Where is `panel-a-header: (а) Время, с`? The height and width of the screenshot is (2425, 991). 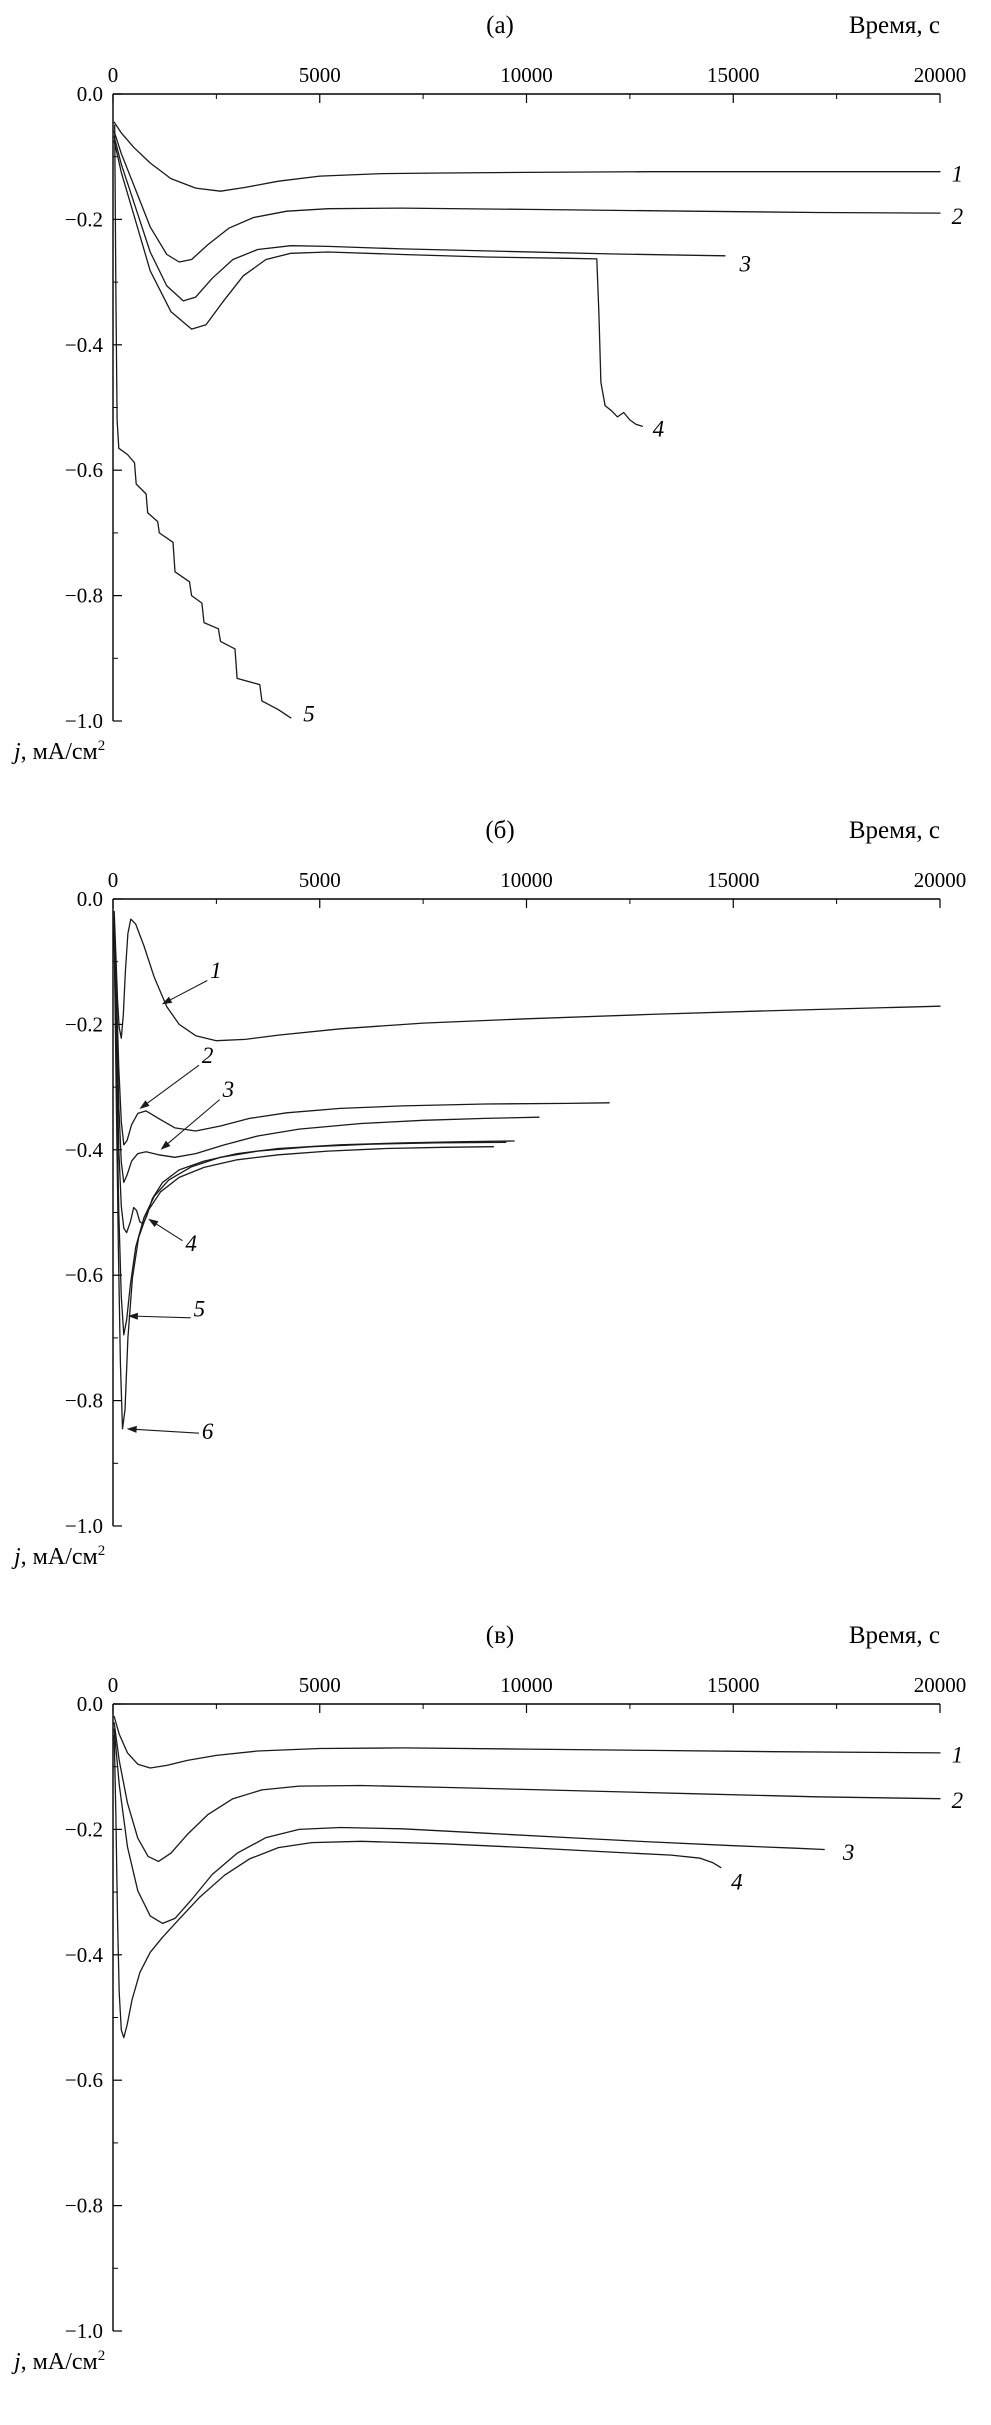
panel-a-header: (а) Время, с is located at coordinates (495, 28).